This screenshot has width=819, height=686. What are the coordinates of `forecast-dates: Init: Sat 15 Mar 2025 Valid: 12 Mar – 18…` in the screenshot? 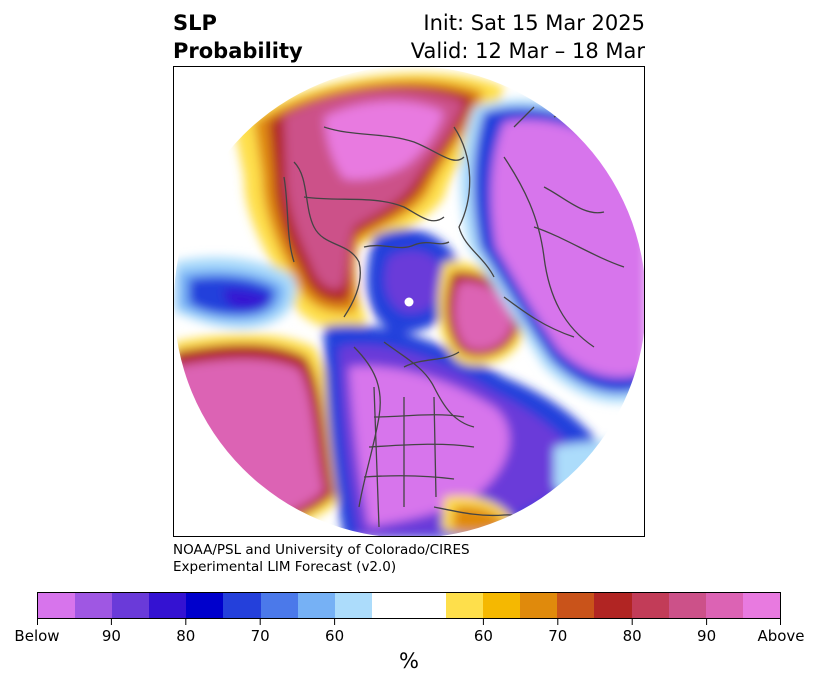 It's located at (528, 37).